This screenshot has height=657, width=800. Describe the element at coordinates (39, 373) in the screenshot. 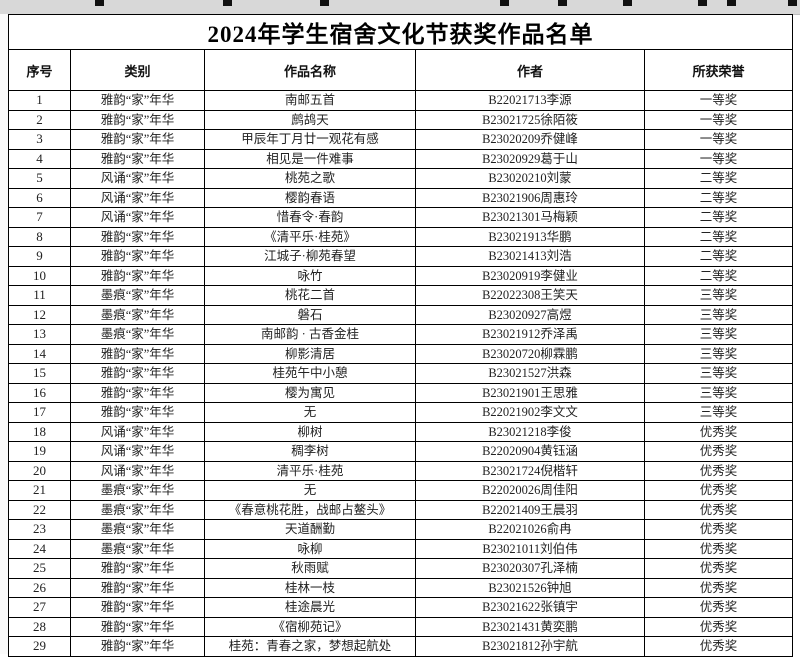

I see `cell-no: 15` at that location.